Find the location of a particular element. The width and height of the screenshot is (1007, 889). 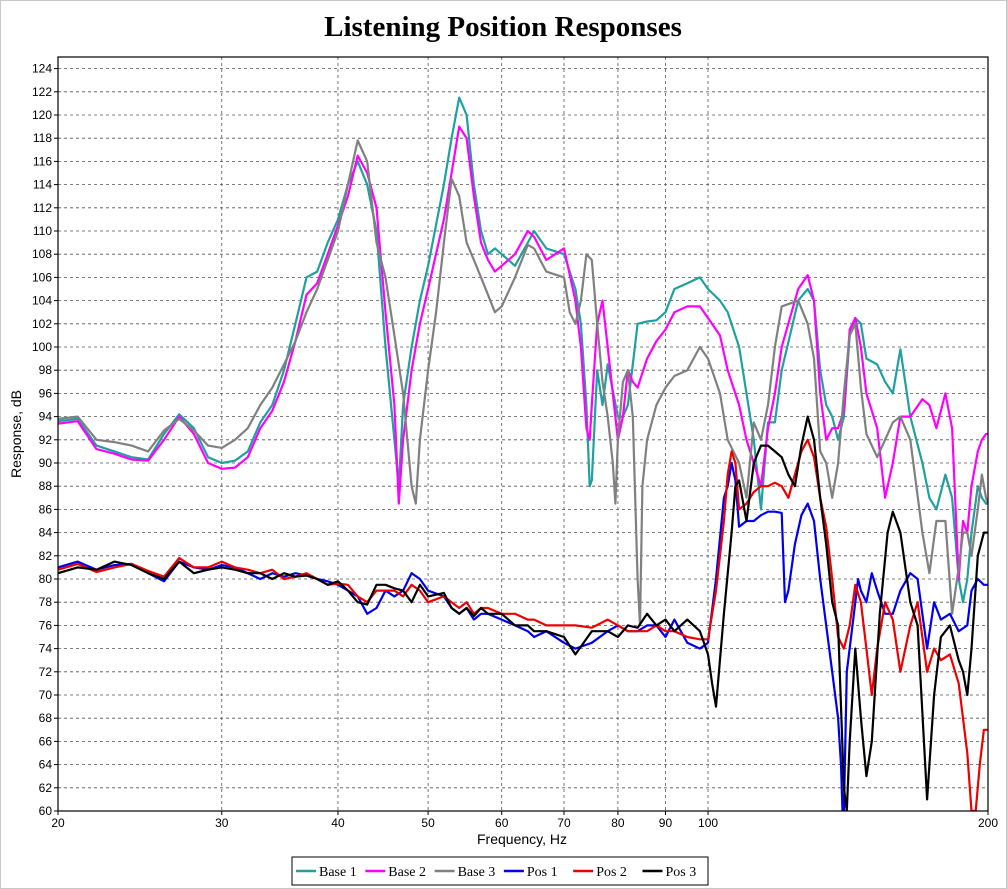

y-tick-label: 66 is located at coordinates (46, 741).